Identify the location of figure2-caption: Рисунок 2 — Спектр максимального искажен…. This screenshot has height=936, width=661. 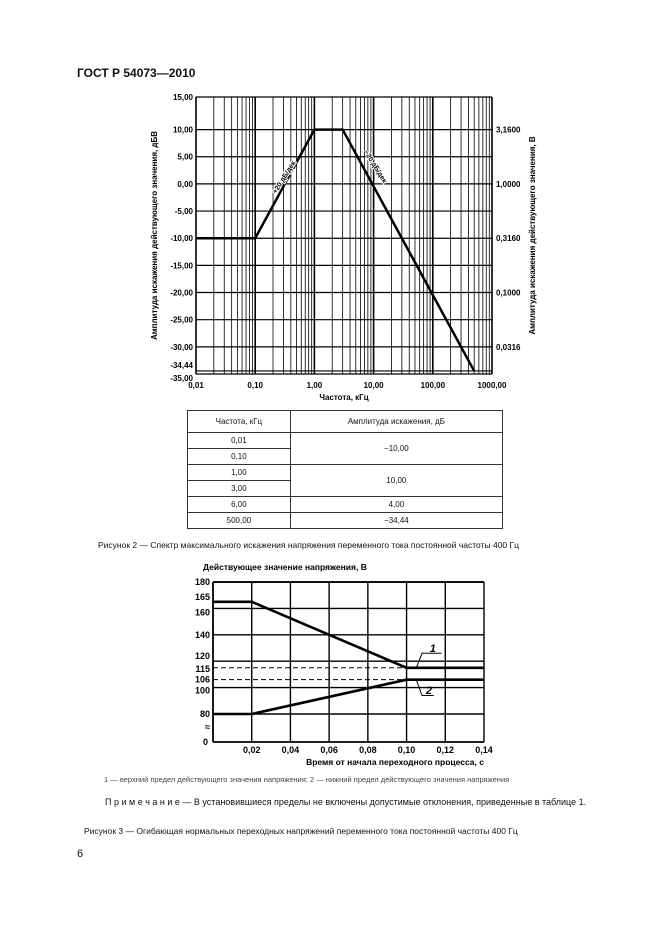
(308, 545).